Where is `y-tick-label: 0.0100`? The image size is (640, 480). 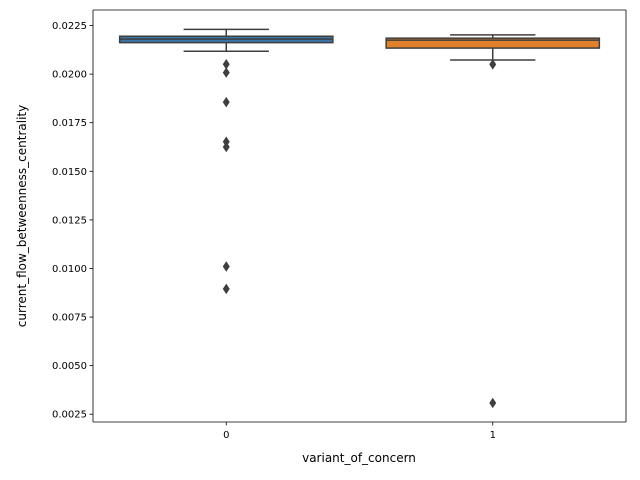
y-tick-label: 0.0100 is located at coordinates (69, 269).